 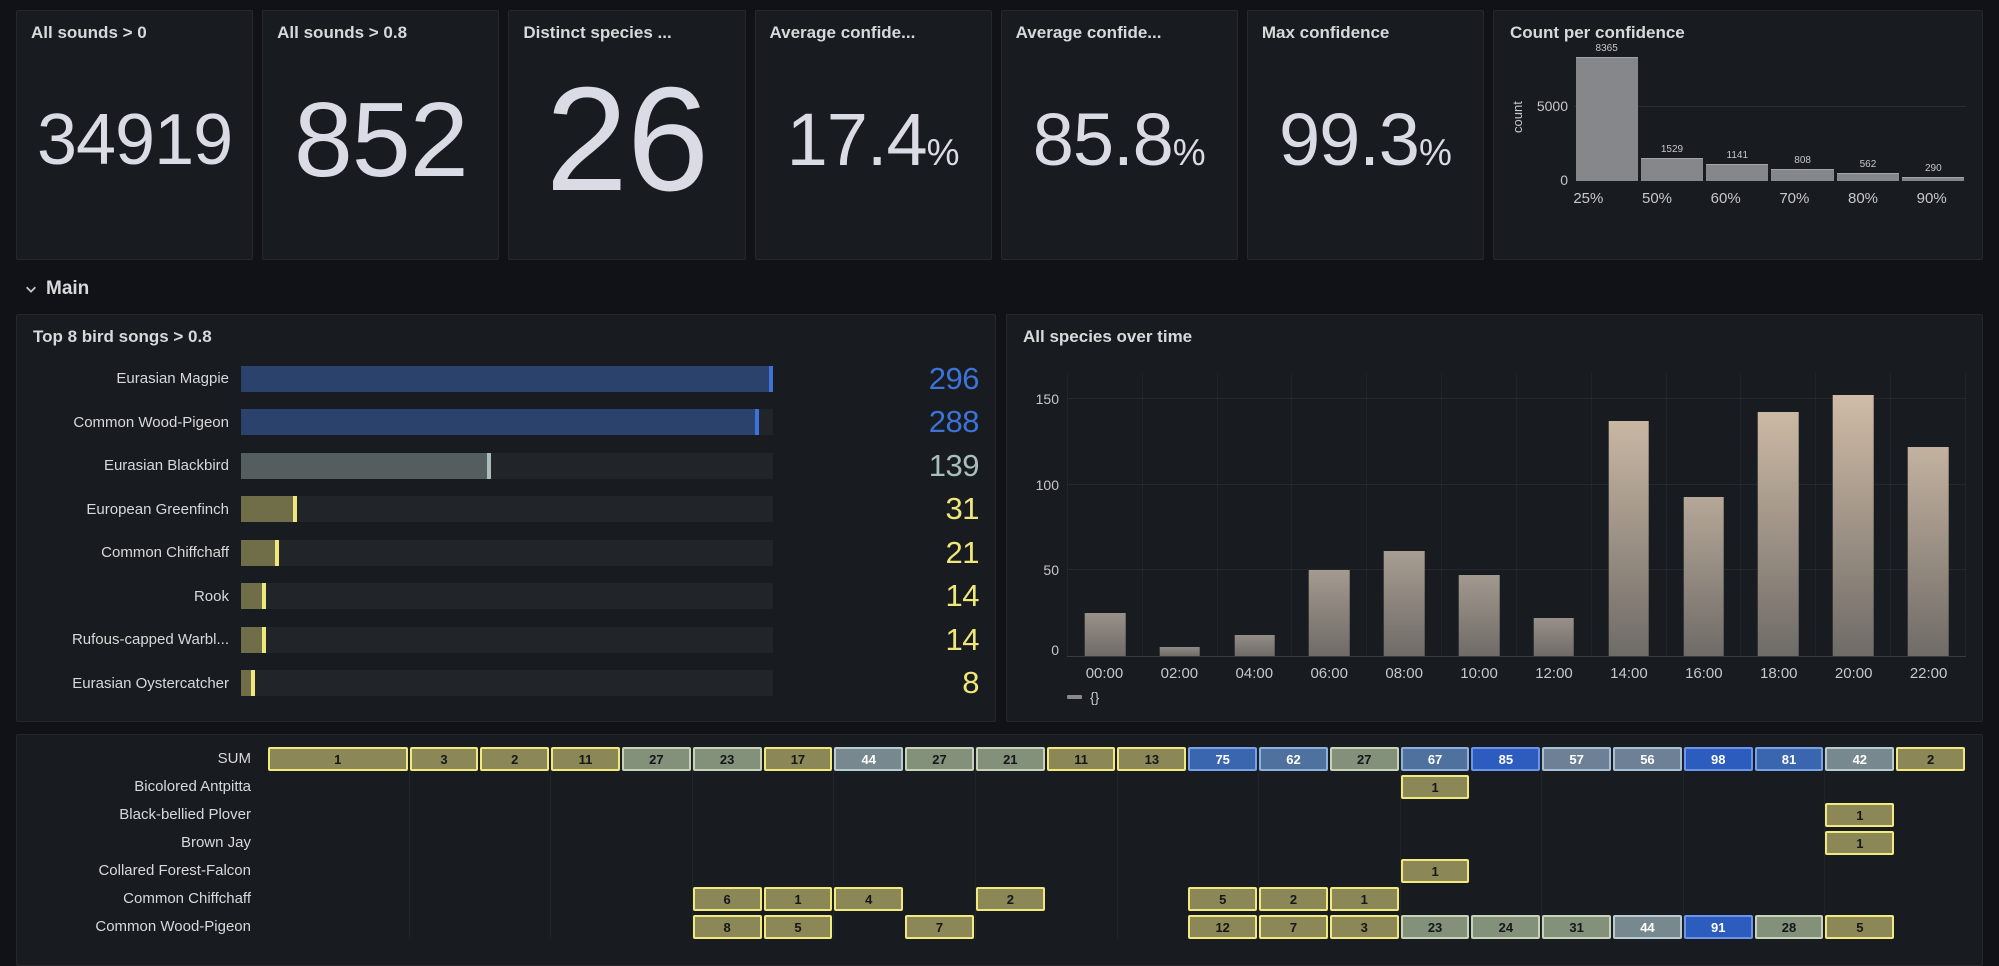 I want to click on panel-title: All sounds > 0, so click(x=89, y=32).